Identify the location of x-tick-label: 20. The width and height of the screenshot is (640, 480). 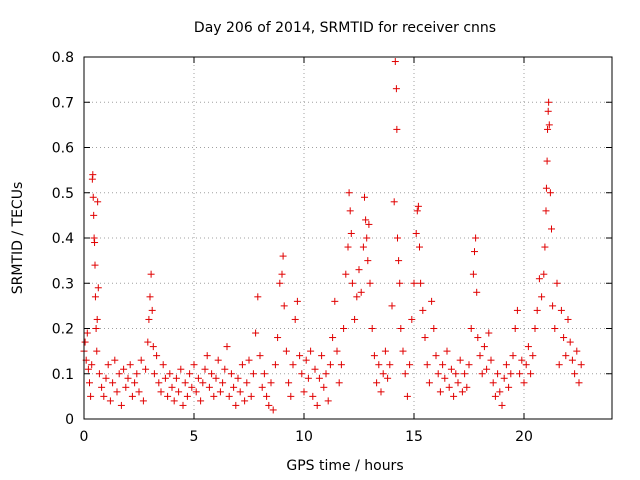
(524, 437).